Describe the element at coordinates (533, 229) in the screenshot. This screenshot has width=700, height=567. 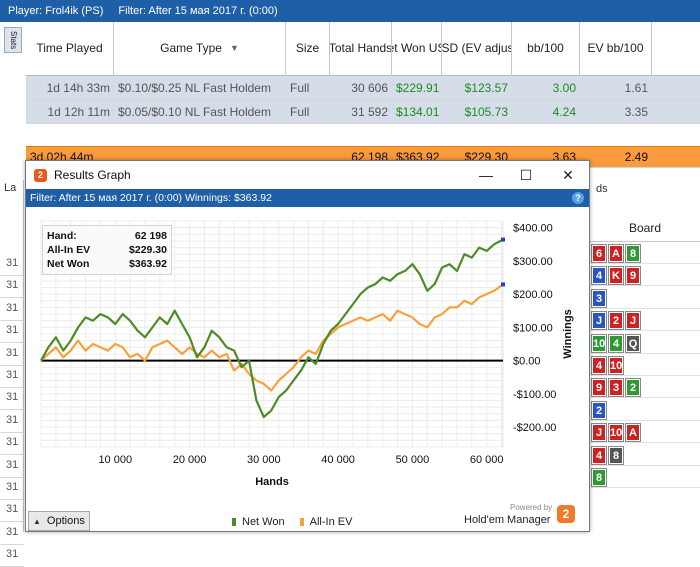
I see `y-tick-label: $400.00` at that location.